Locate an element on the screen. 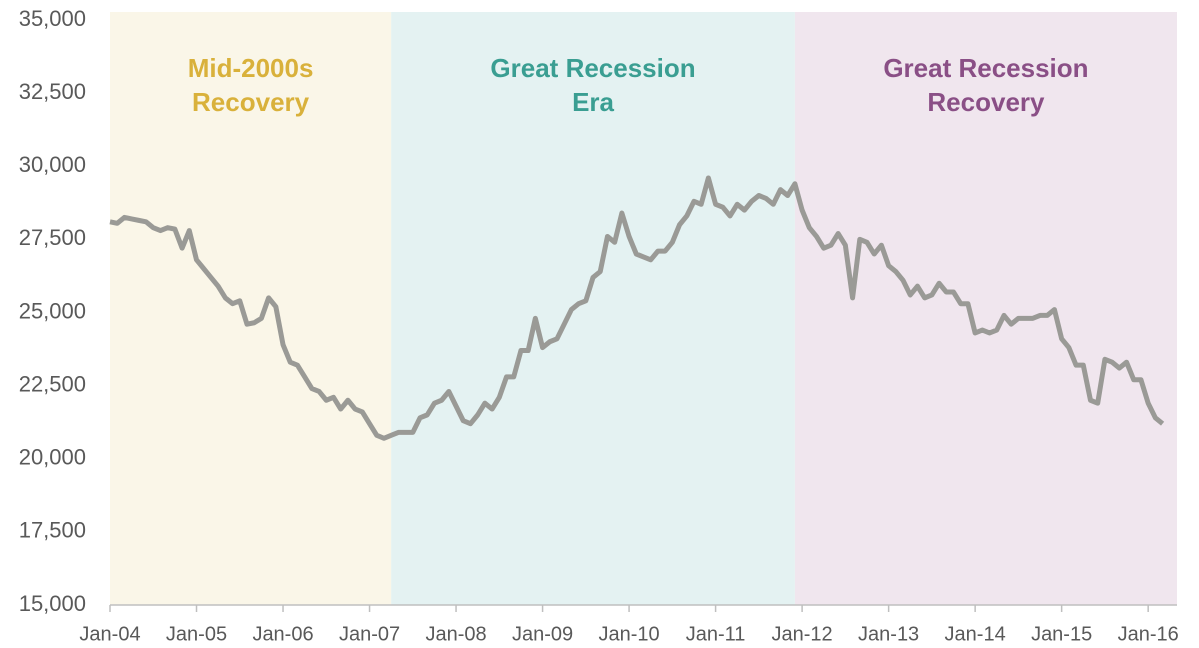 Image resolution: width=1199 pixels, height=648 pixels. y-tick-label: 20,000 is located at coordinates (52, 457).